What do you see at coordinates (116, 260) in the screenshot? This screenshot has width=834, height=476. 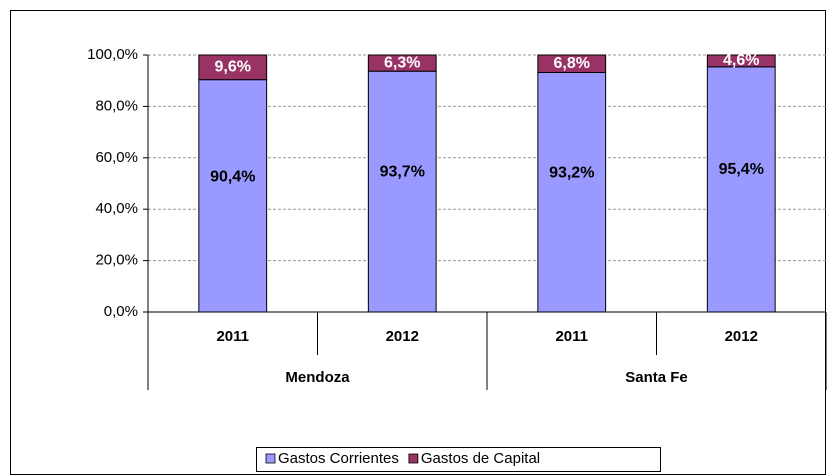 I see `y-tick-label: 20,0%` at bounding box center [116, 260].